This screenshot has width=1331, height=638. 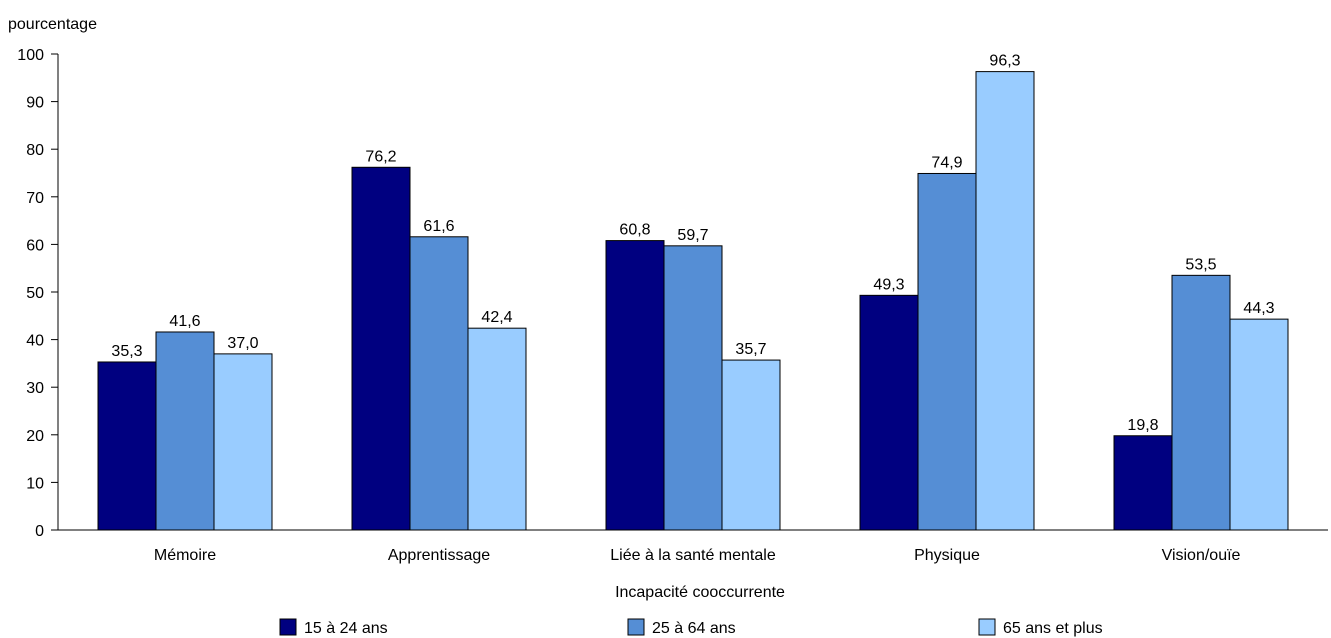 I want to click on y-tick-label: 90, so click(x=35, y=103).